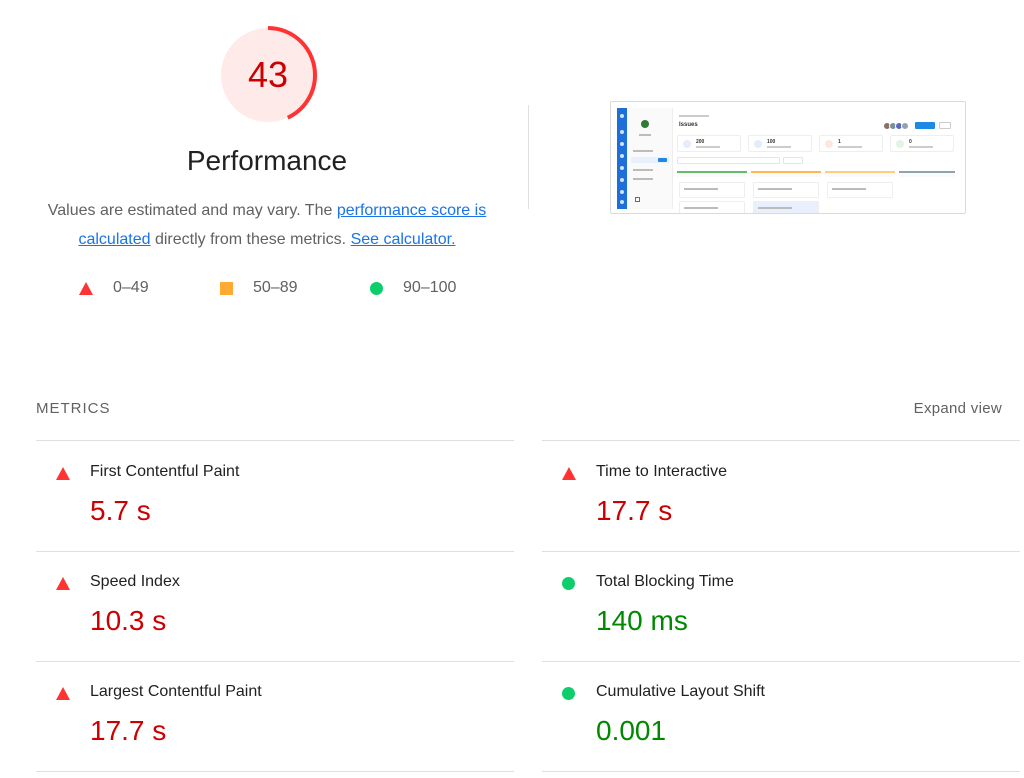 Image resolution: width=1024 pixels, height=778 pixels. Describe the element at coordinates (250, 239) in the screenshot. I see `description-text-2: directly from these metrics.` at that location.